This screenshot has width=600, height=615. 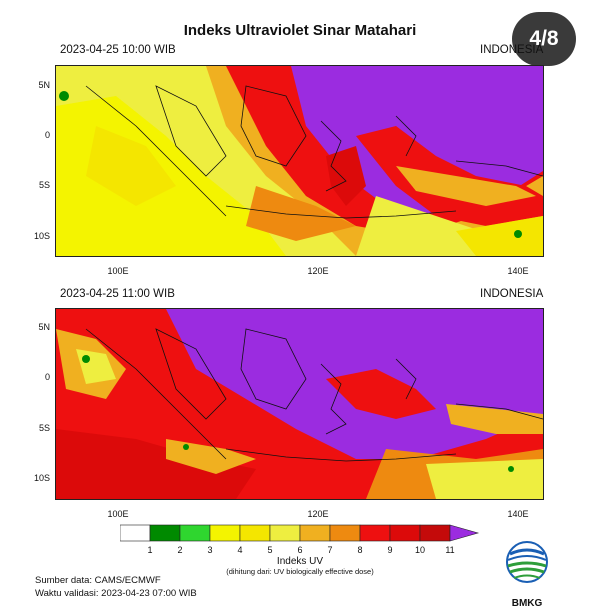 I want to click on panel-2-lat-label: 10S, so click(x=41, y=478).